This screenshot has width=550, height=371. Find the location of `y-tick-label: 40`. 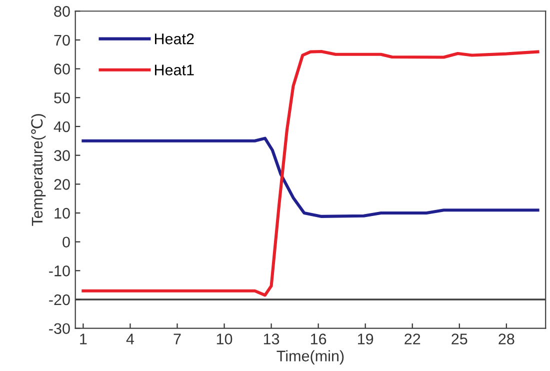

y-tick-label: 40 is located at coordinates (62, 126).